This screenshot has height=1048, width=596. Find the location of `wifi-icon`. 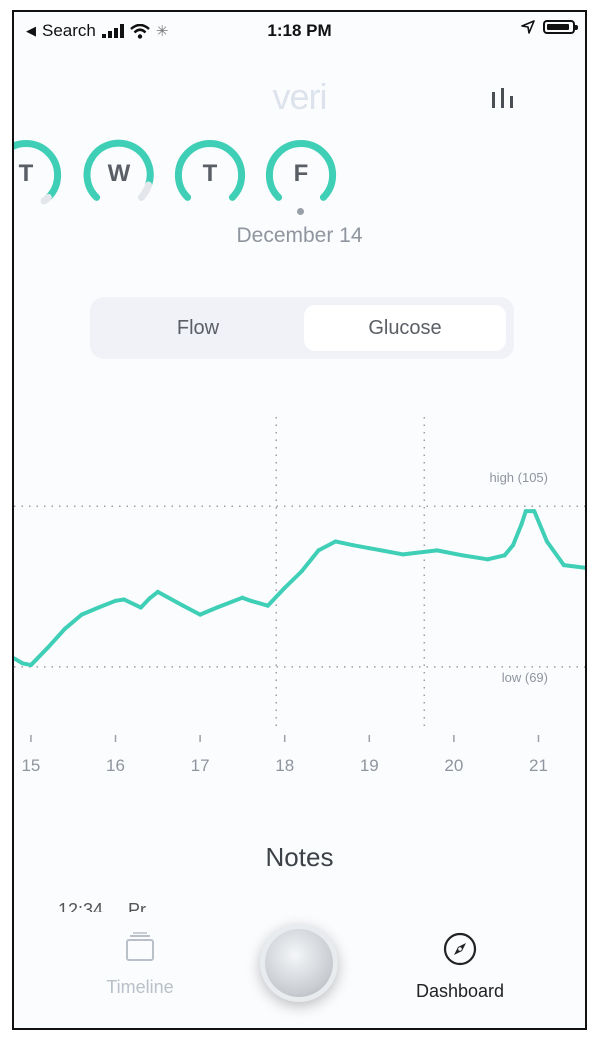

wifi-icon is located at coordinates (140, 31).